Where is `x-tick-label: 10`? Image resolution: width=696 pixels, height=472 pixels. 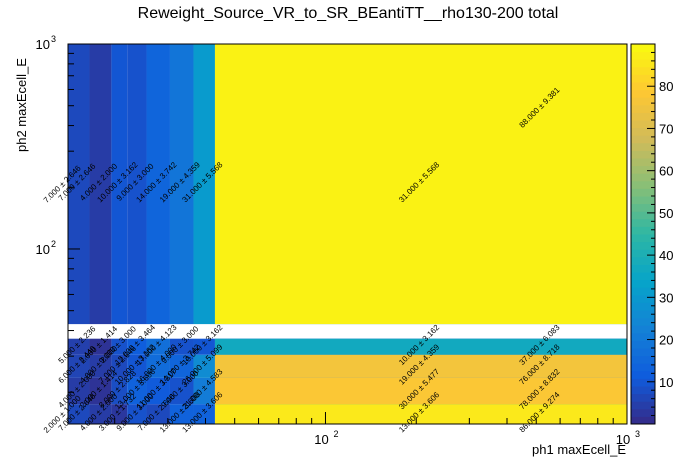
x-tick-label: 10 is located at coordinates (321, 439).